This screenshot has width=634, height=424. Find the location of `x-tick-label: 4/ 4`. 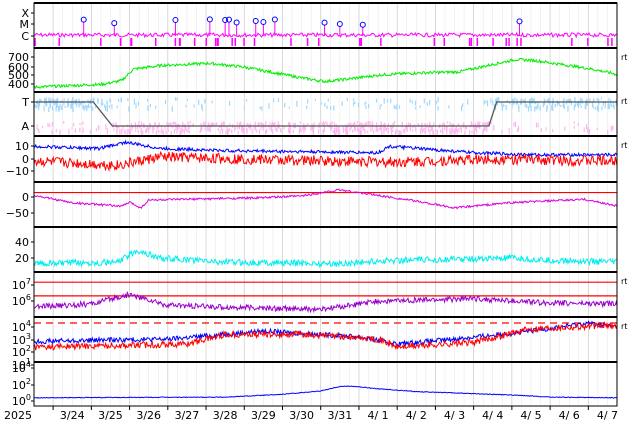

x-tick-label: 4/ 4 is located at coordinates (492, 415).